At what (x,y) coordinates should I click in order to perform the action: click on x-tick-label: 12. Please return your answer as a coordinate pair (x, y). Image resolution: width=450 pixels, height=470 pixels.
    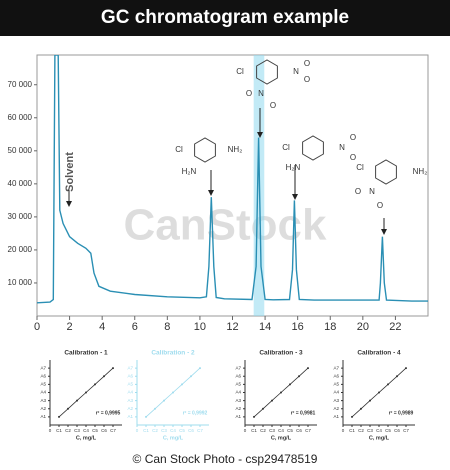
    Looking at the image, I should click on (232, 327).